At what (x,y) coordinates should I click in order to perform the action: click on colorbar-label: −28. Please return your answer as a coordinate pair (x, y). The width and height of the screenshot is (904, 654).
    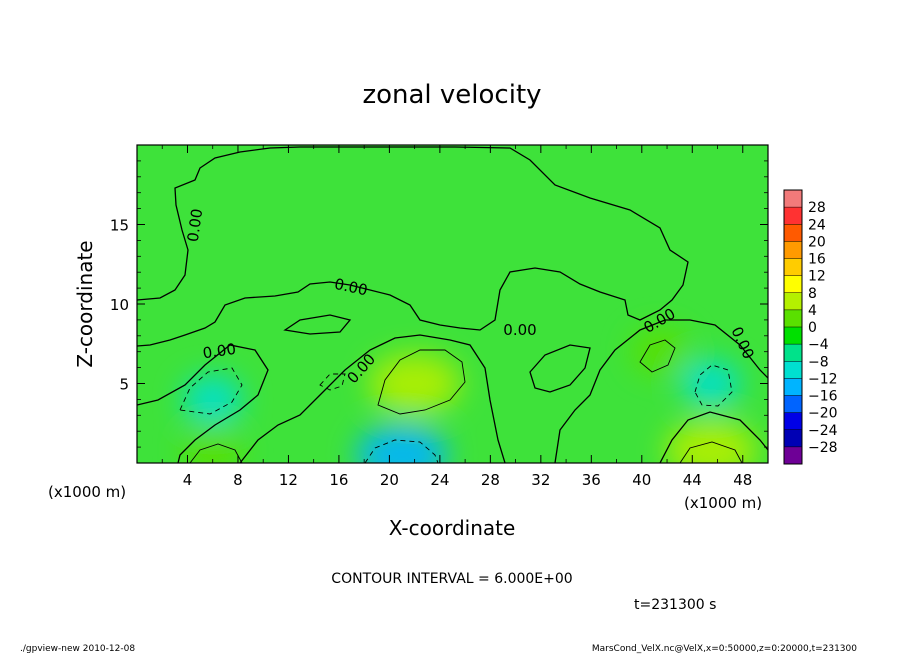
    Looking at the image, I should click on (823, 448).